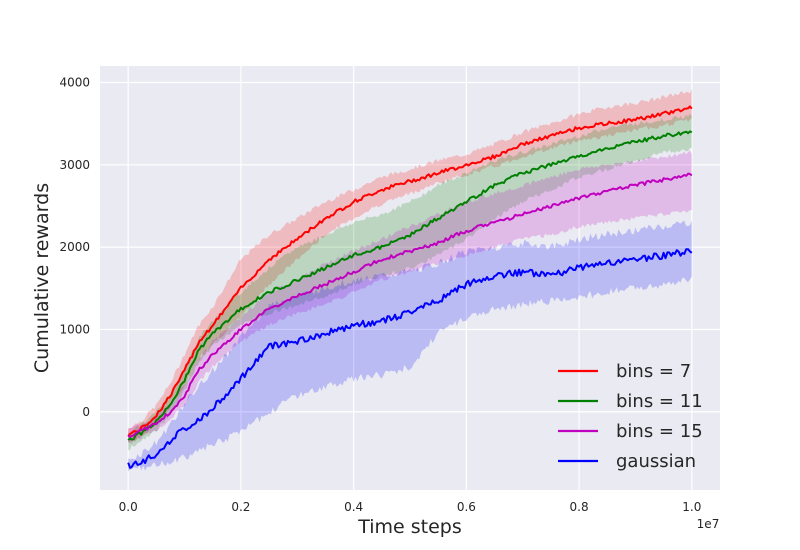 The height and width of the screenshot is (550, 800). I want to click on x-axis-label: Time steps, so click(409, 527).